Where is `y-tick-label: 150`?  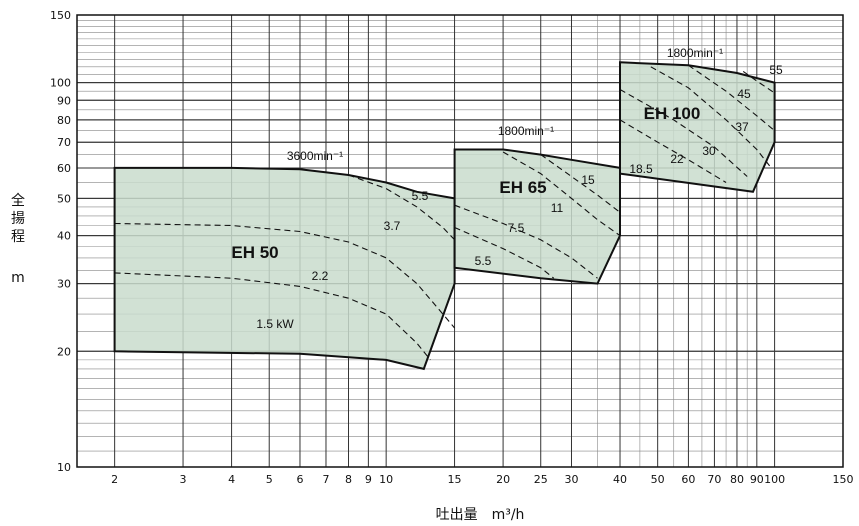
y-tick-label: 150 is located at coordinates (60, 15).